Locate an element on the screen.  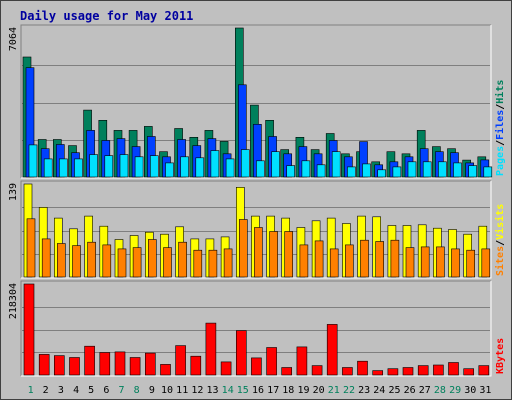
x-tick-label-4: 4 is located at coordinates (76, 390).